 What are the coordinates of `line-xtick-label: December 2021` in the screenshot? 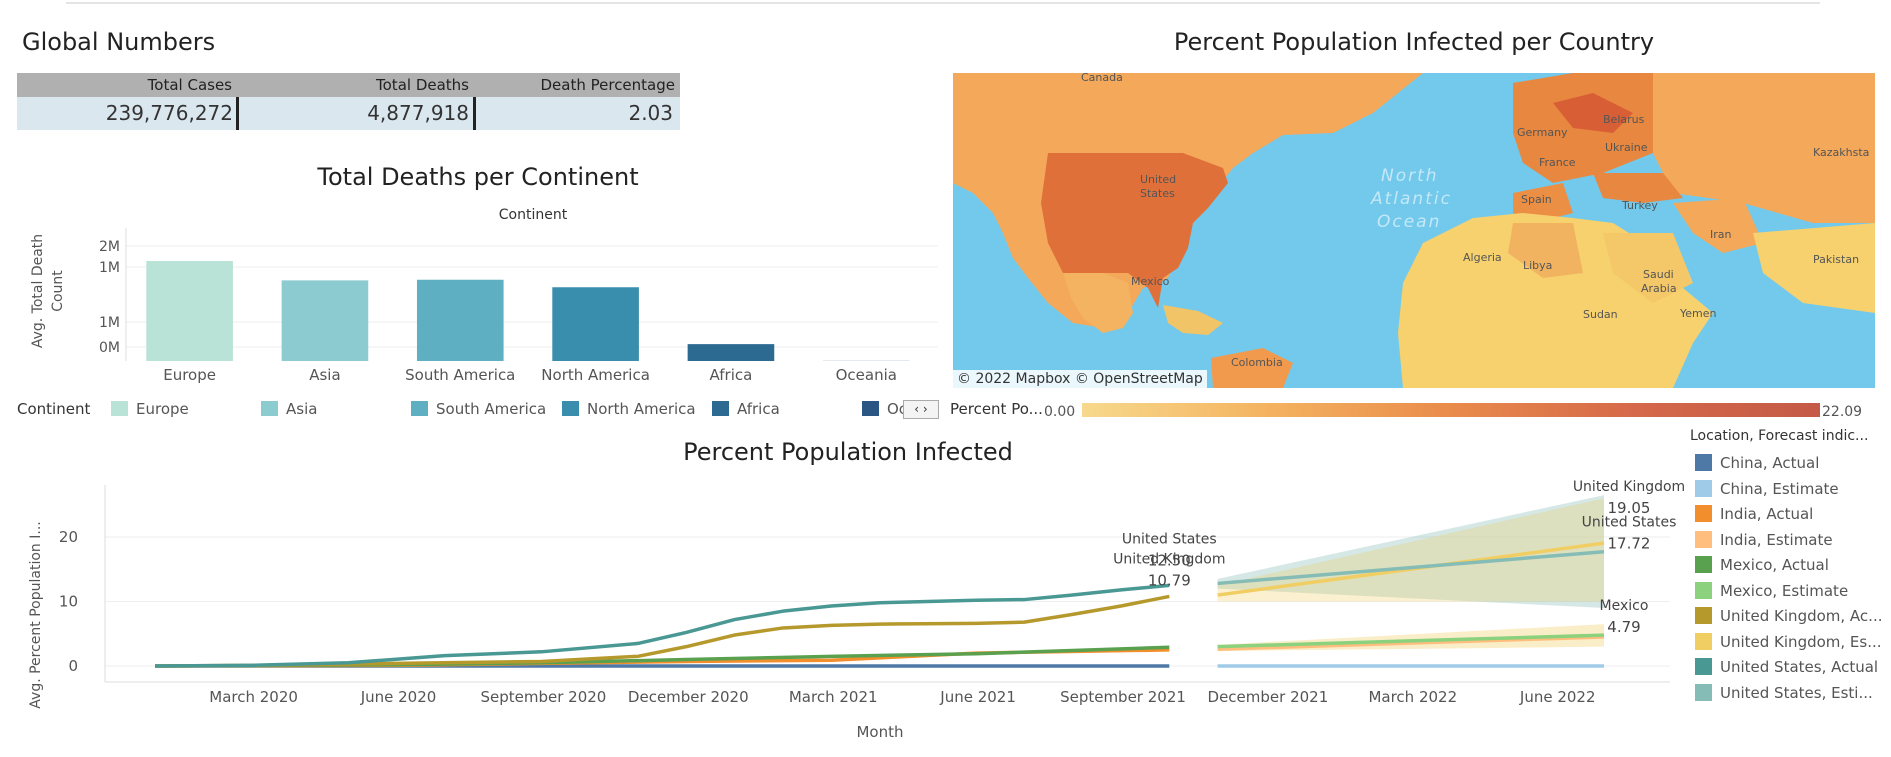 It's located at (1268, 697).